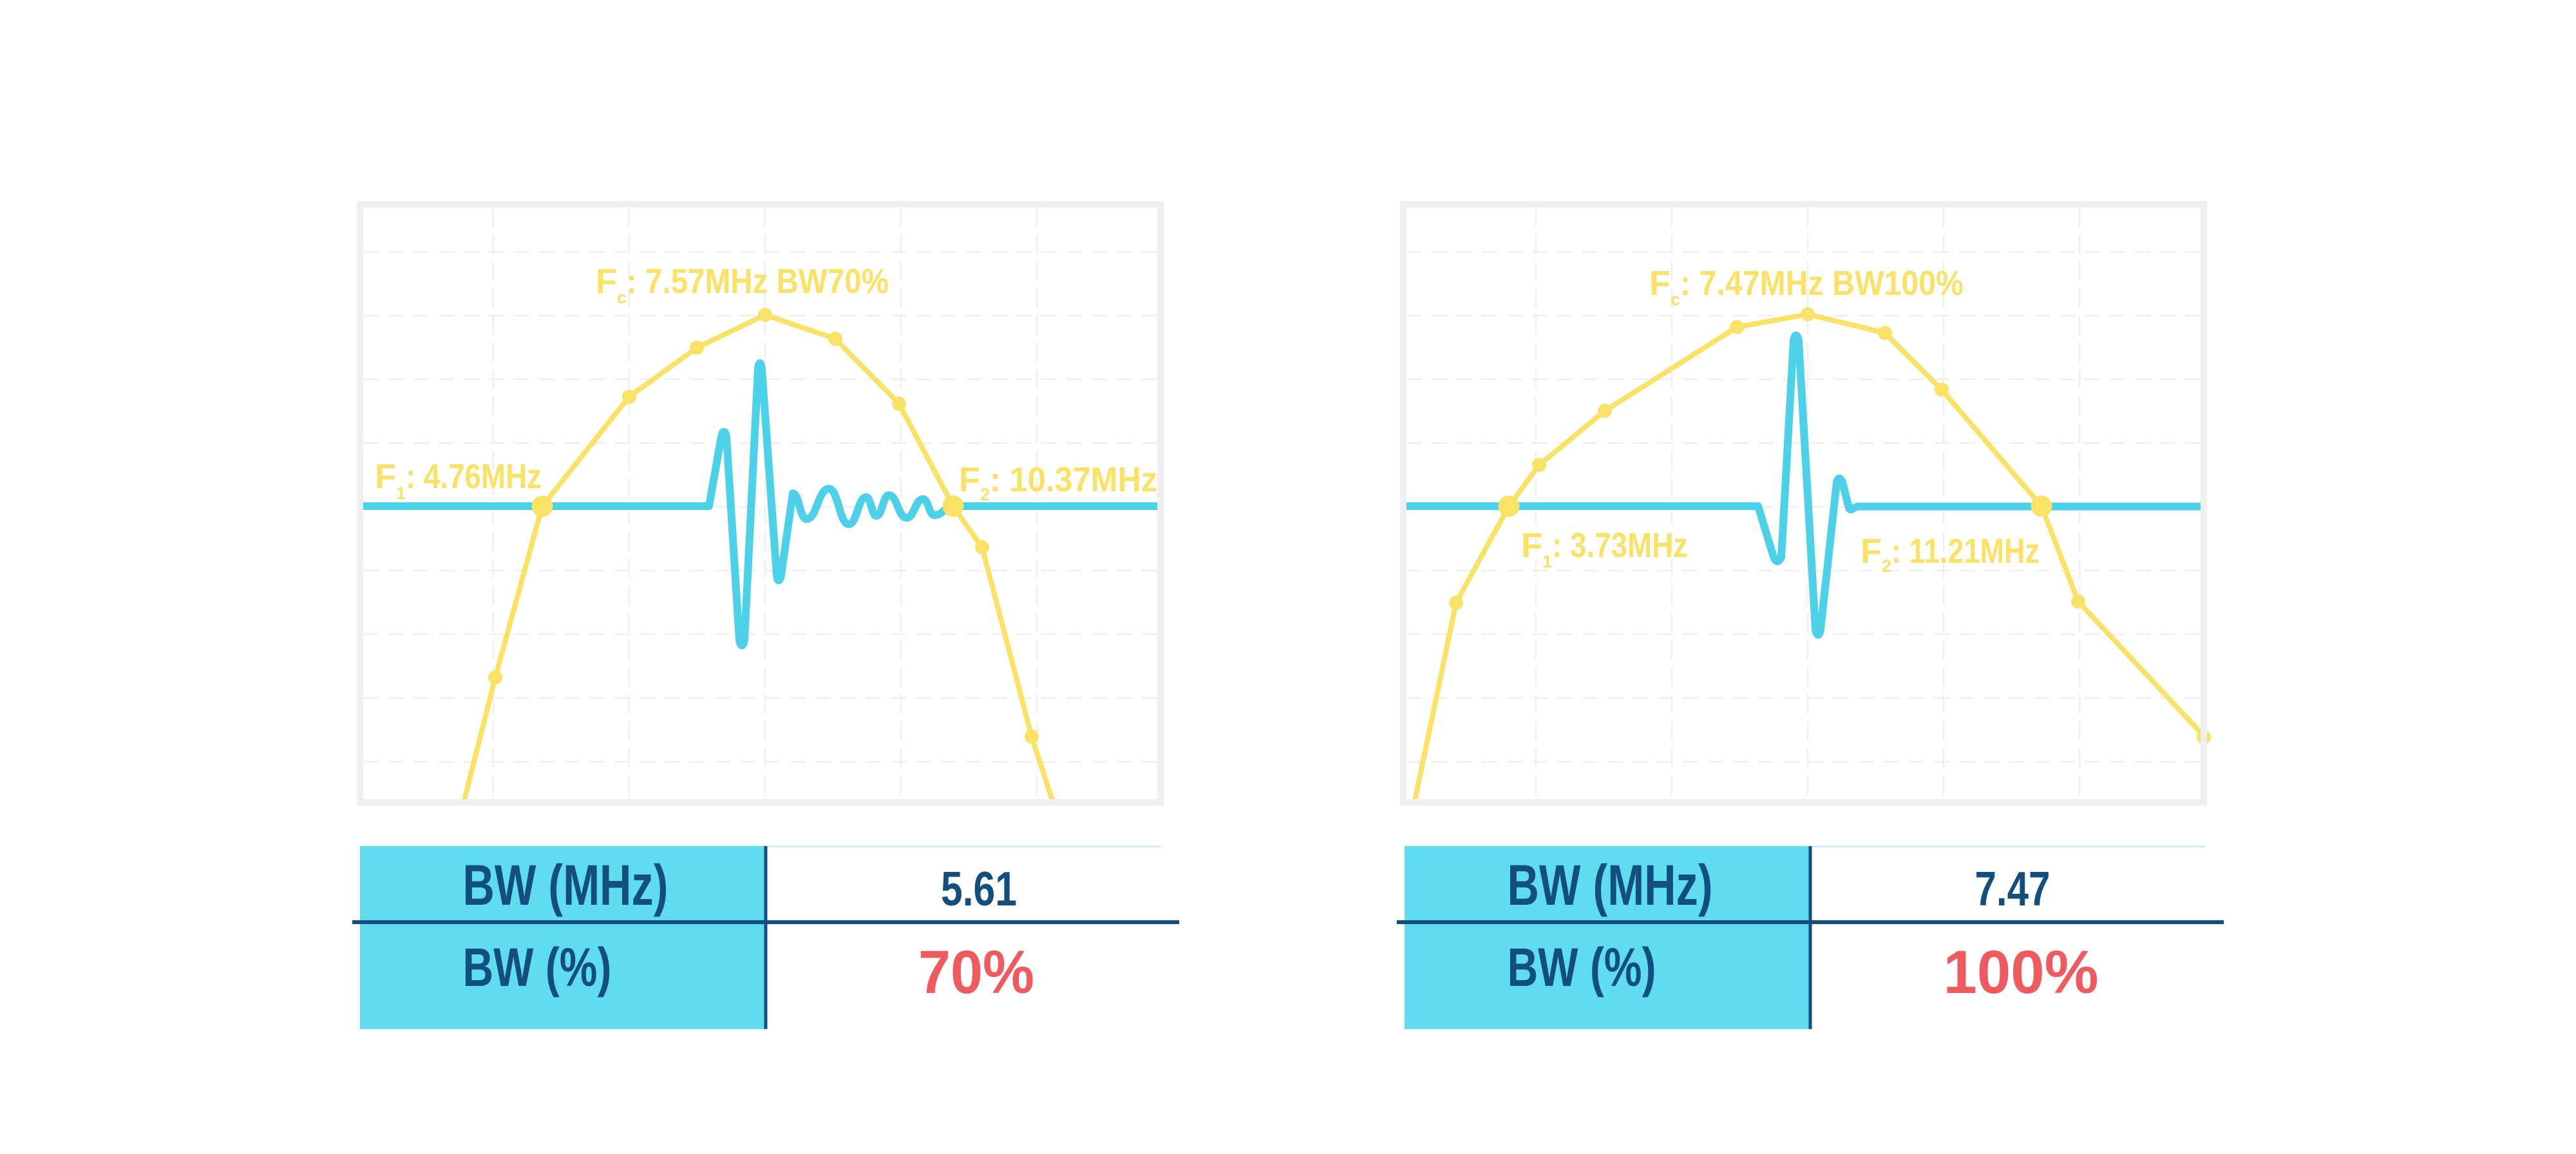 This screenshot has width=2576, height=1154. Describe the element at coordinates (758, 281) in the screenshot. I see `svg-text:: 7.57MHz BW70%: : 7.57MHz BW70%` at that location.